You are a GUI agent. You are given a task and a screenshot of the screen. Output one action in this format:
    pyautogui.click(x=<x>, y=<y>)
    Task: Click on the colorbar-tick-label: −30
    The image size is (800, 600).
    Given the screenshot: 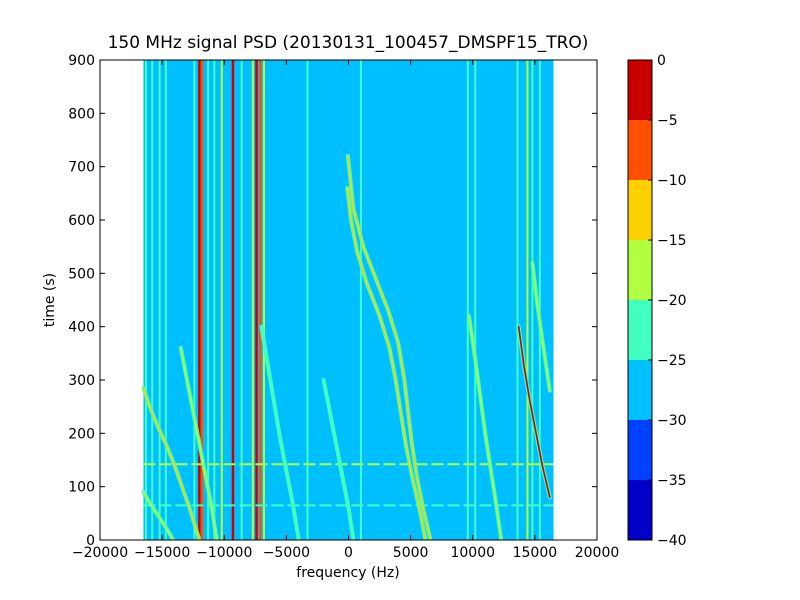 What is the action you would take?
    pyautogui.click(x=672, y=421)
    